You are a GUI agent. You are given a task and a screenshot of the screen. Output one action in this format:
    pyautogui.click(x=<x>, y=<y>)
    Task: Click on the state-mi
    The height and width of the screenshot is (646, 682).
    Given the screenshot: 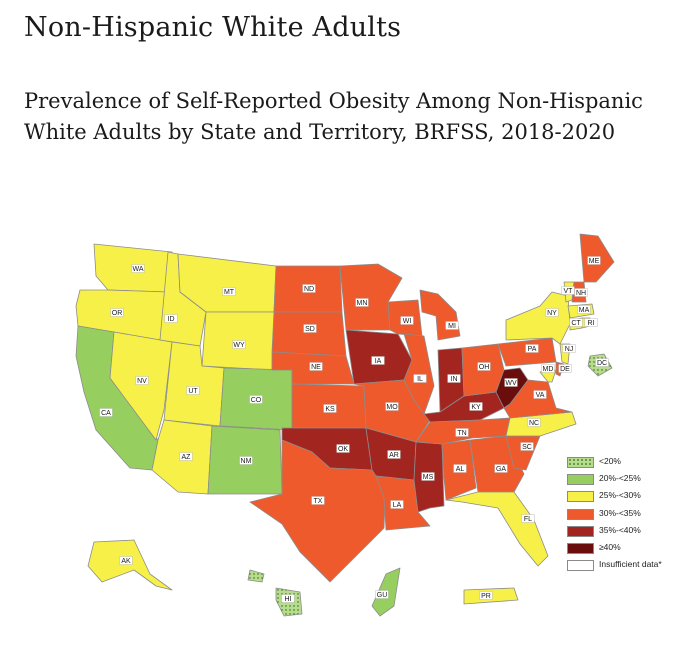 What is the action you would take?
    pyautogui.click(x=440, y=315)
    